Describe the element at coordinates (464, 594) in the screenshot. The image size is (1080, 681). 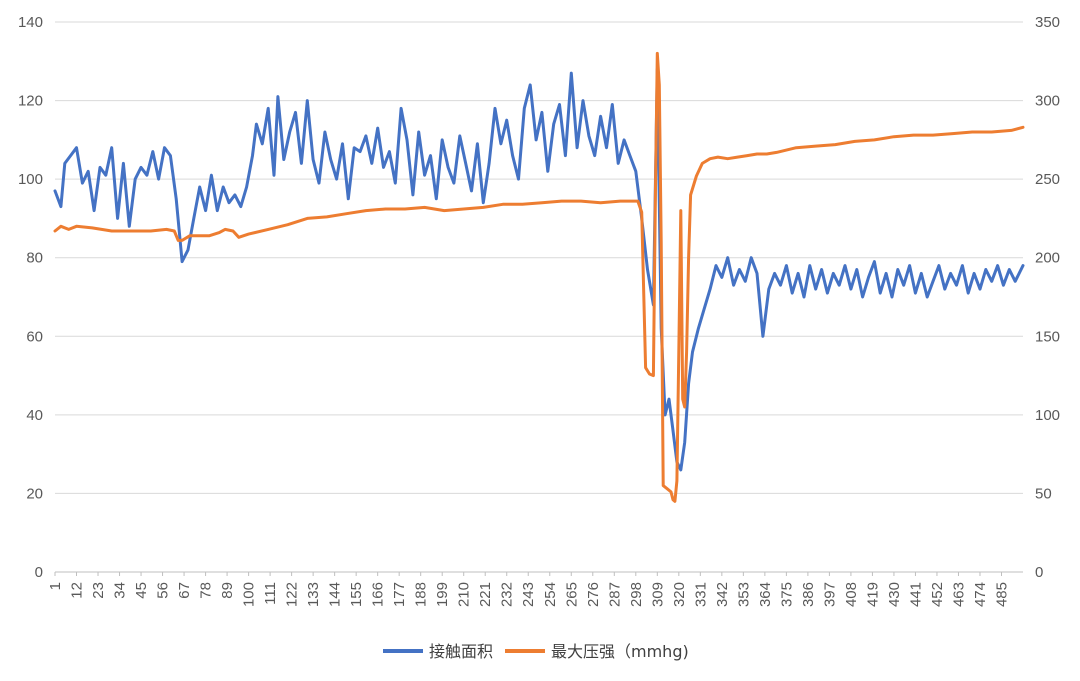
I see `x-tick-label: 210` at that location.